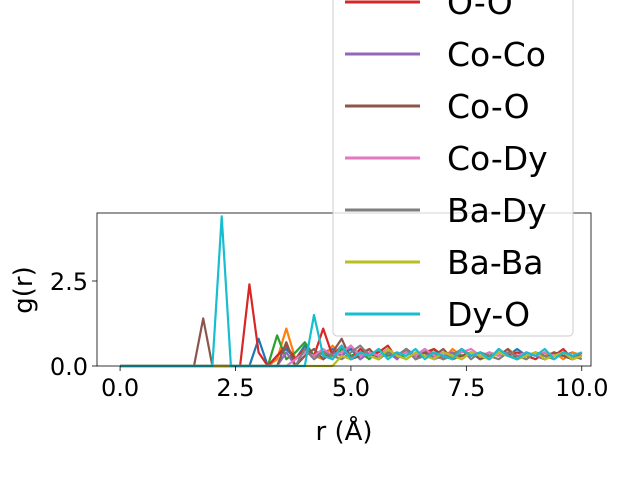 The image size is (640, 480). I want to click on x-tick-label: 10.0, so click(581, 388).